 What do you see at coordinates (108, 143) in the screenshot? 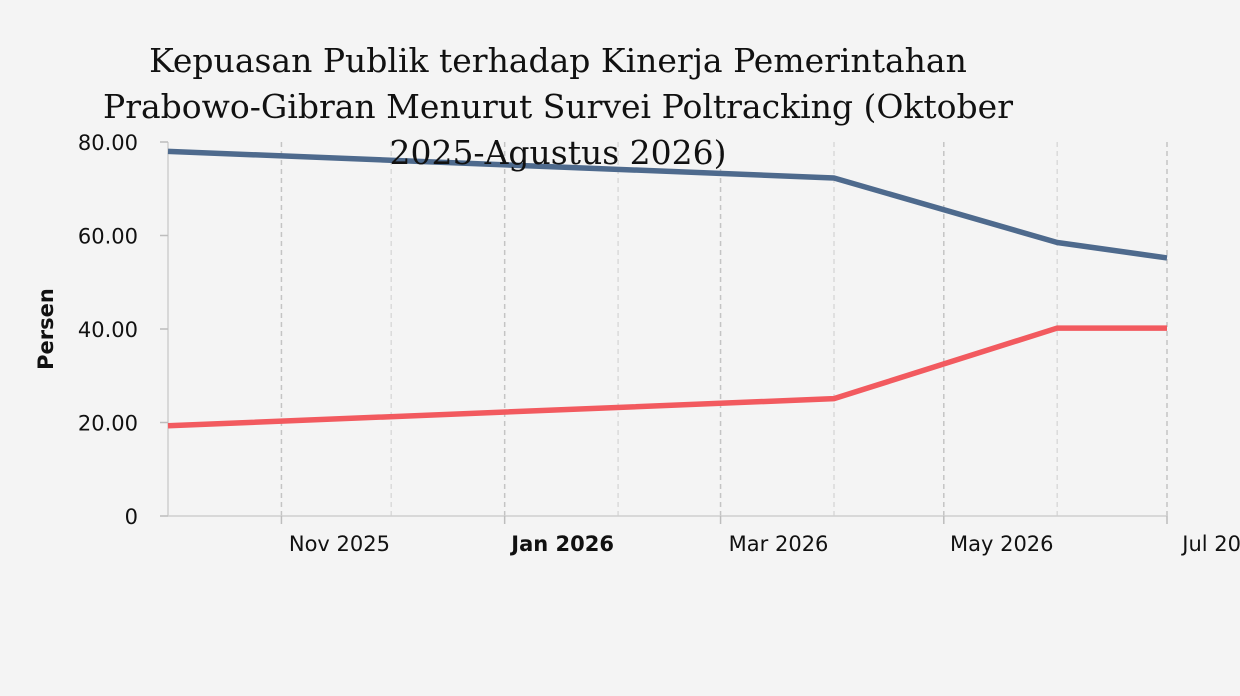
I see `y-tick-label: 80.00` at bounding box center [108, 143].